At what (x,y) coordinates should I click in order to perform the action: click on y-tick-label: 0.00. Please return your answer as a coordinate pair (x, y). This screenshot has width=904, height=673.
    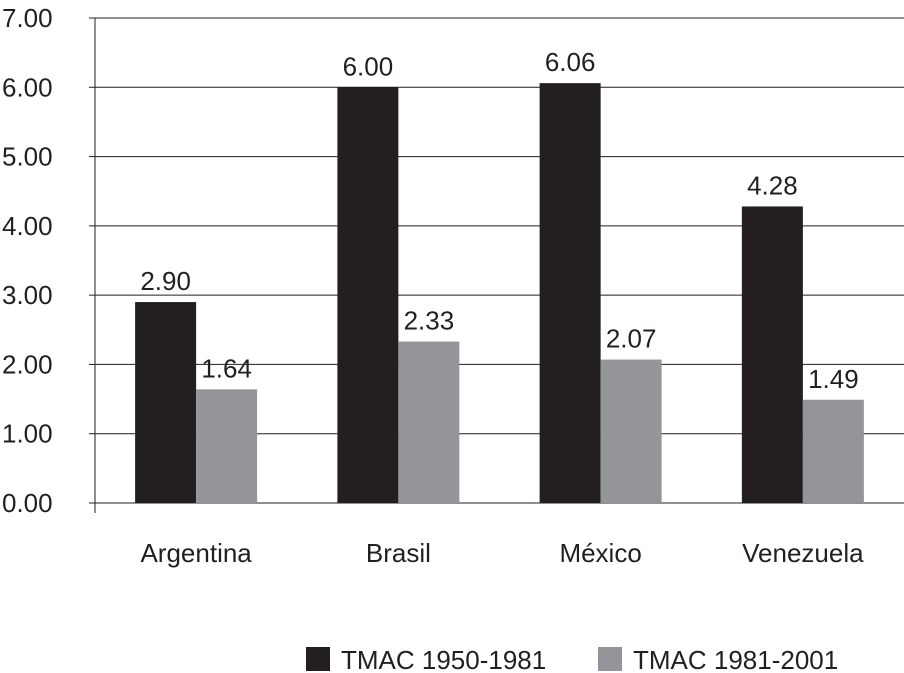
    Looking at the image, I should click on (27, 503).